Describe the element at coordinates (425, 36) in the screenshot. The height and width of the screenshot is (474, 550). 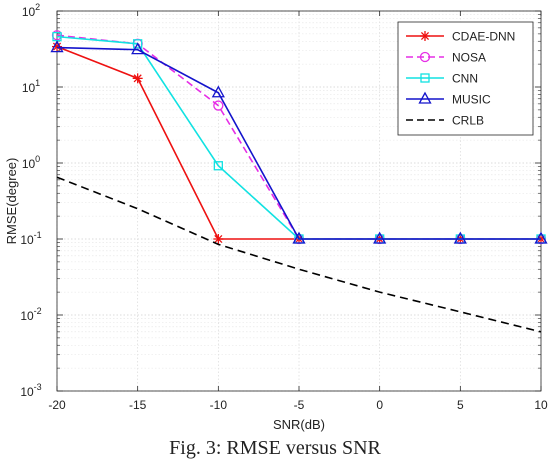
I see `legend-marker` at that location.